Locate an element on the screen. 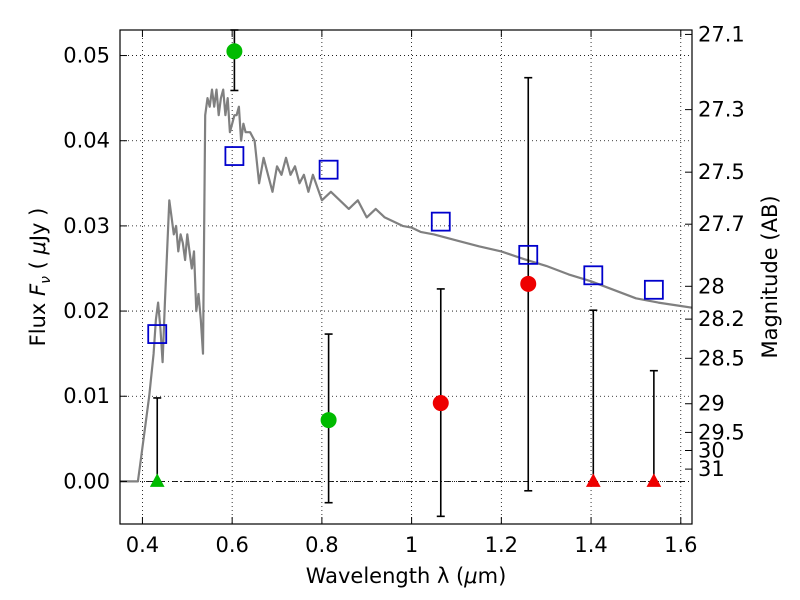 This screenshot has width=800, height=600. y2-tick-label: 31 is located at coordinates (711, 469).